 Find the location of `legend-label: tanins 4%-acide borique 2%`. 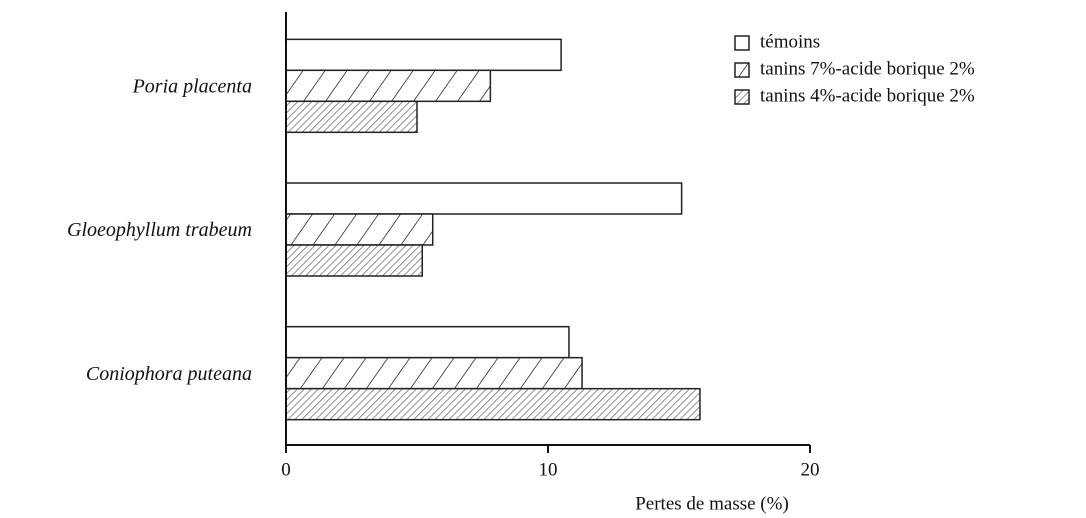

legend-label: tanins 4%-acide borique 2% is located at coordinates (867, 95).